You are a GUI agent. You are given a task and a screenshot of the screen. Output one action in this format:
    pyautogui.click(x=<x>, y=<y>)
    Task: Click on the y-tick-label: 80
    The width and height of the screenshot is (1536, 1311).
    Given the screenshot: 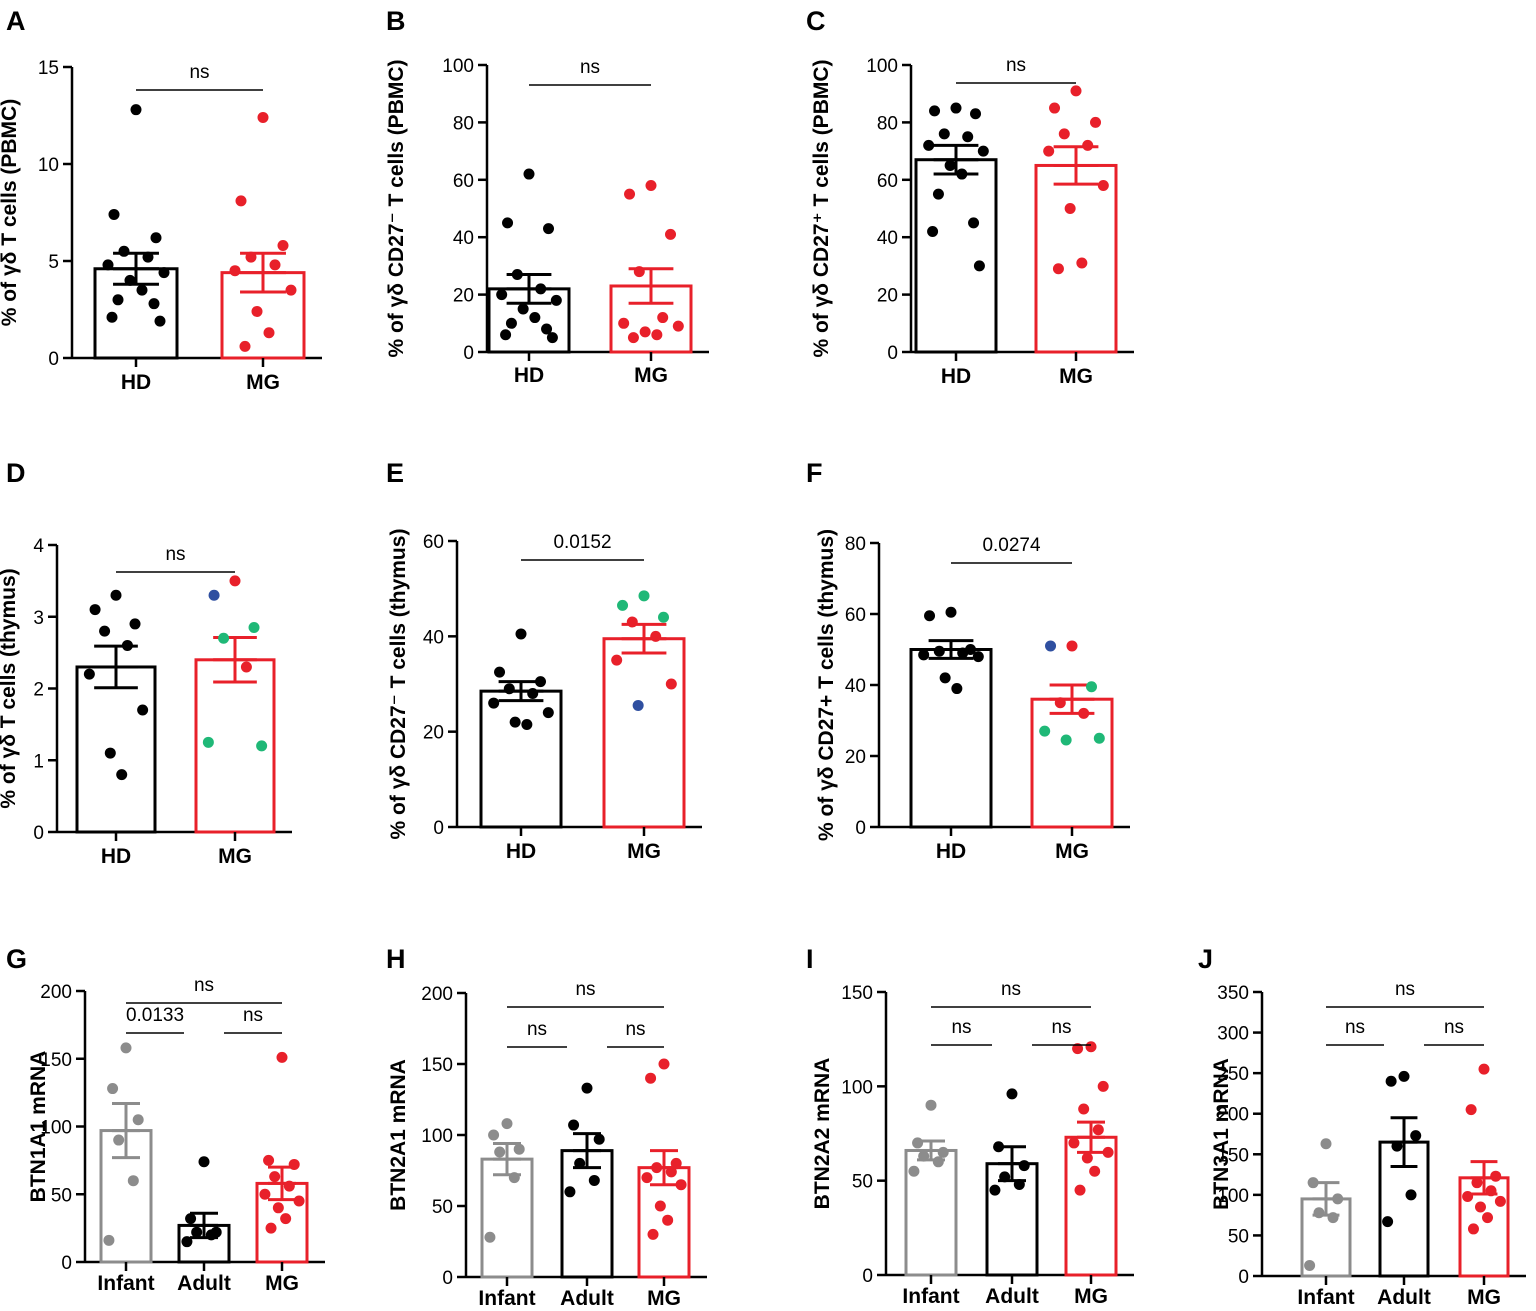 What is the action you would take?
    pyautogui.click(x=887, y=123)
    